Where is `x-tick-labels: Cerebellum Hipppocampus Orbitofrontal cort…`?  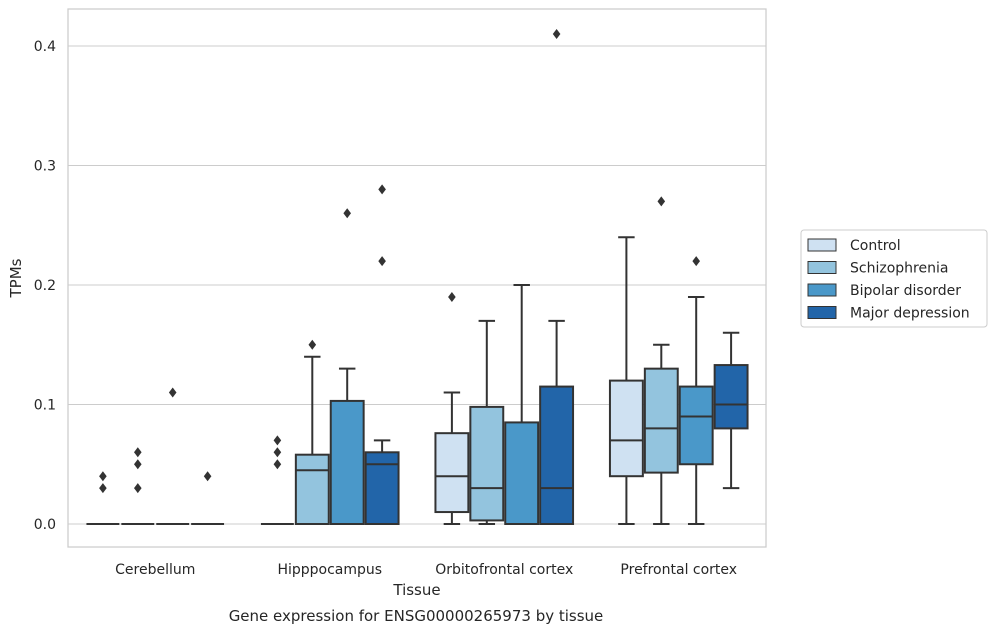 x-tick-labels: Cerebellum Hipppocampus Orbitofrontal cort… is located at coordinates (426, 570).